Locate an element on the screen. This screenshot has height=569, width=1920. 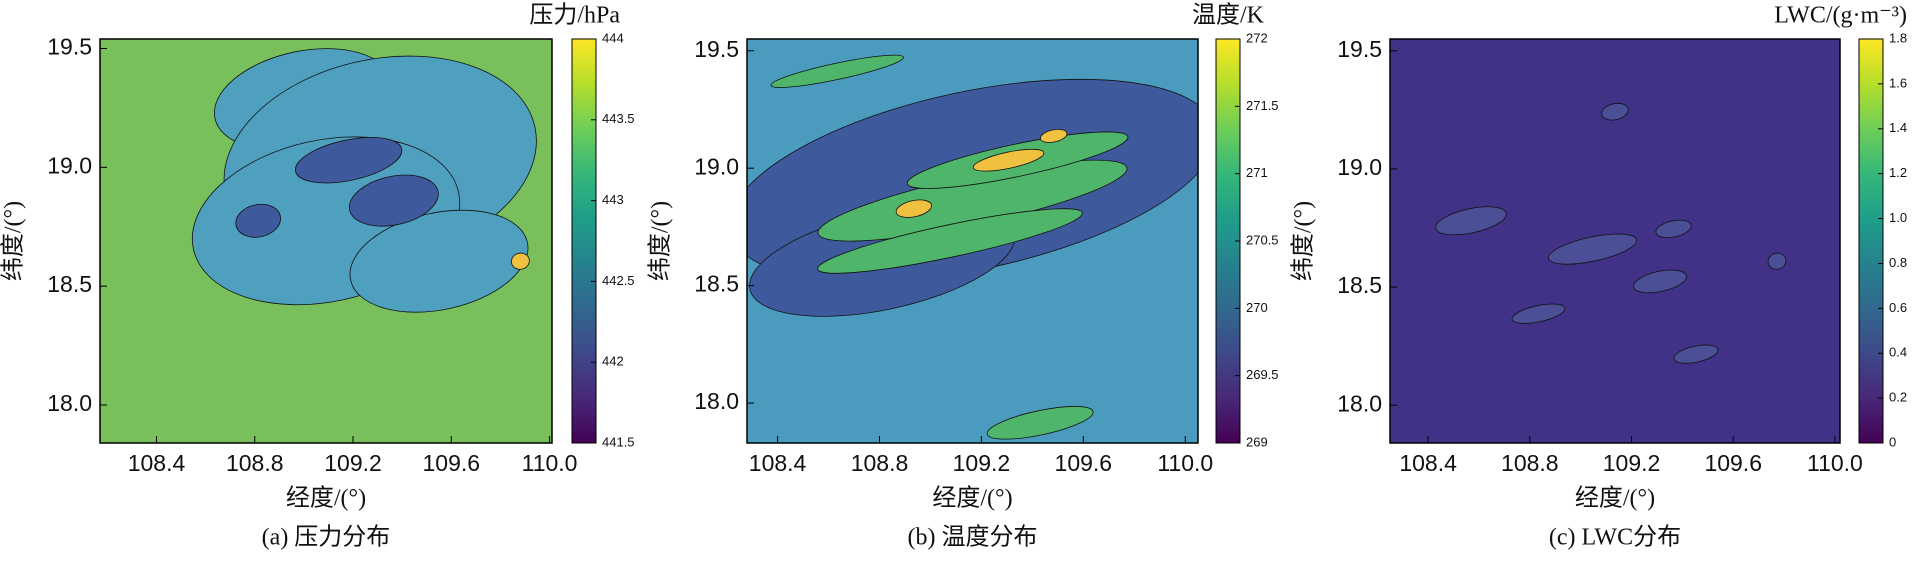
colorbar-tick-label: 1.6 is located at coordinates (1898, 82).